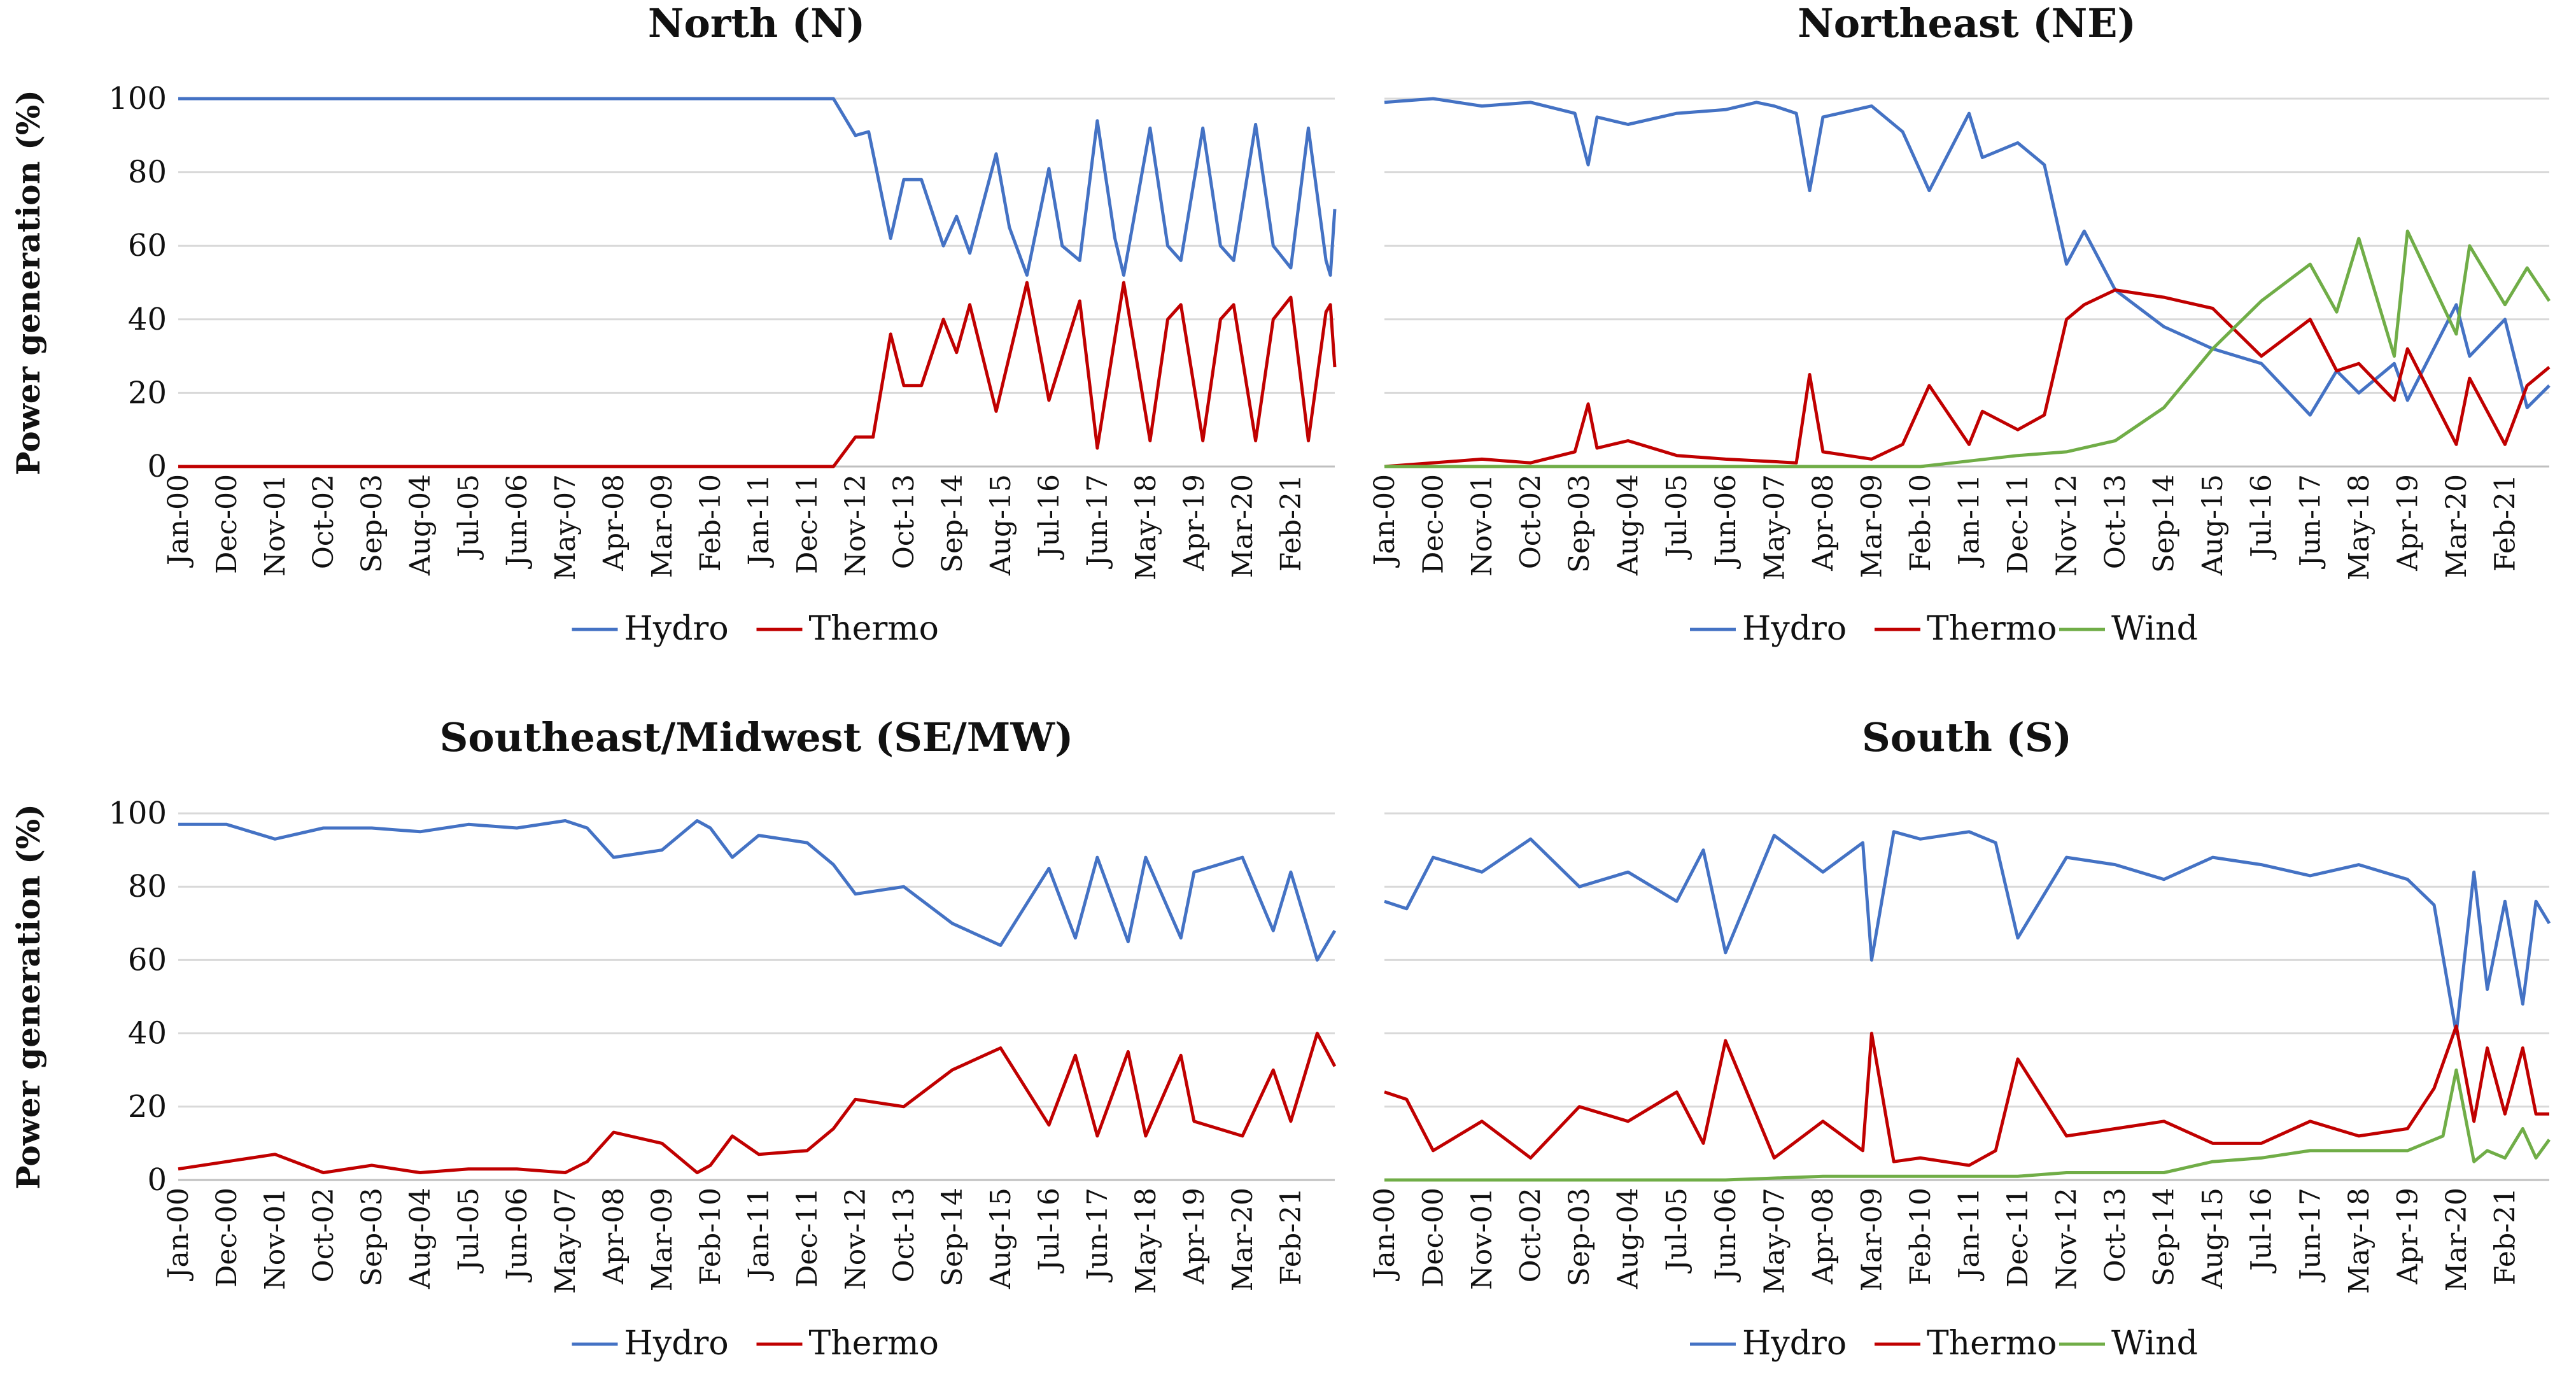 This screenshot has width=2576, height=1383. What do you see at coordinates (1967, 737) in the screenshot?
I see `chart-title: South (S)` at bounding box center [1967, 737].